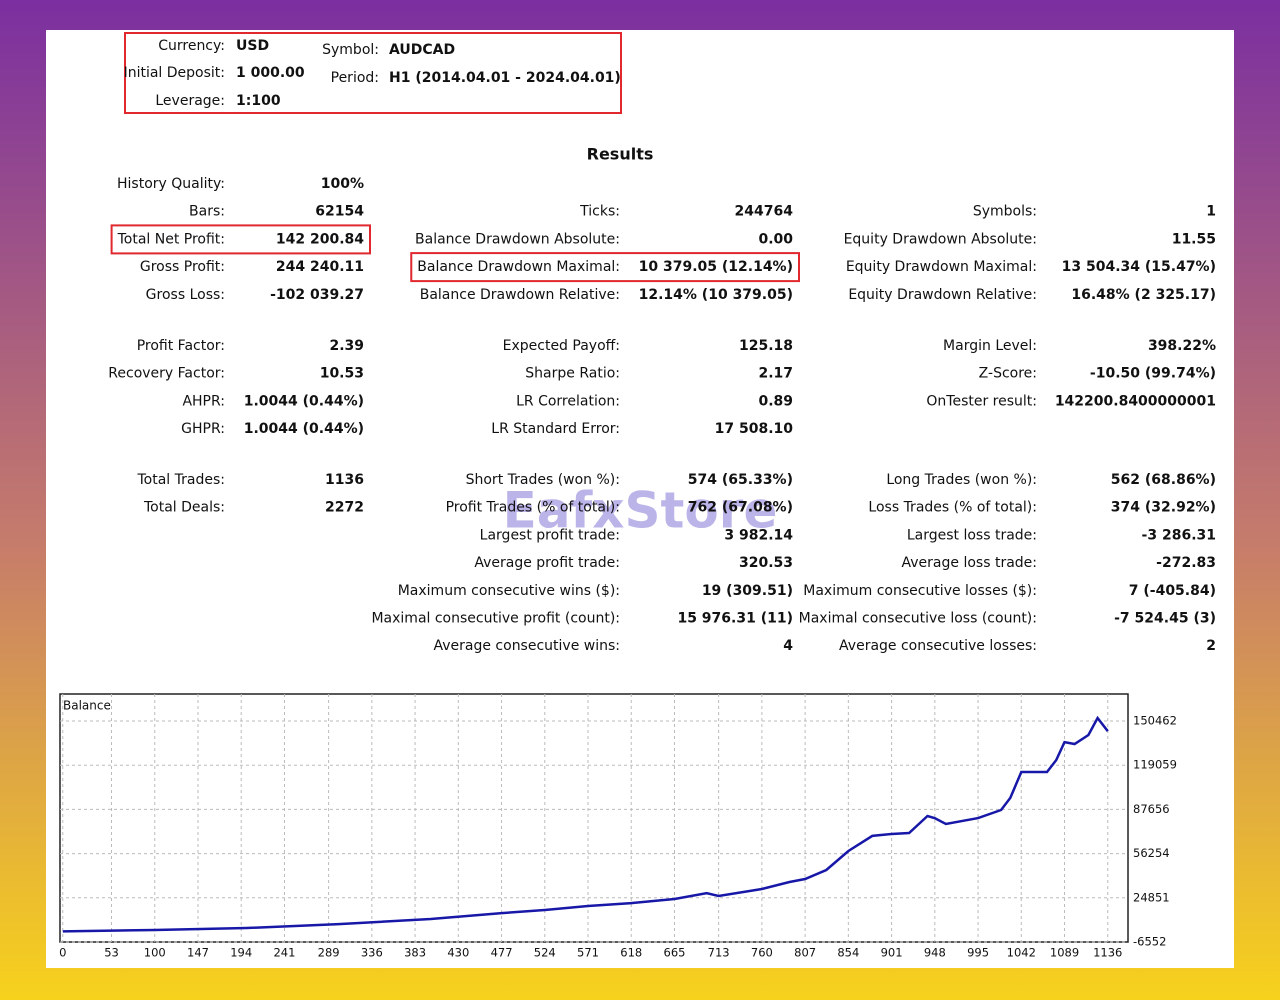  I want to click on x-tick-label: 713, so click(719, 953).